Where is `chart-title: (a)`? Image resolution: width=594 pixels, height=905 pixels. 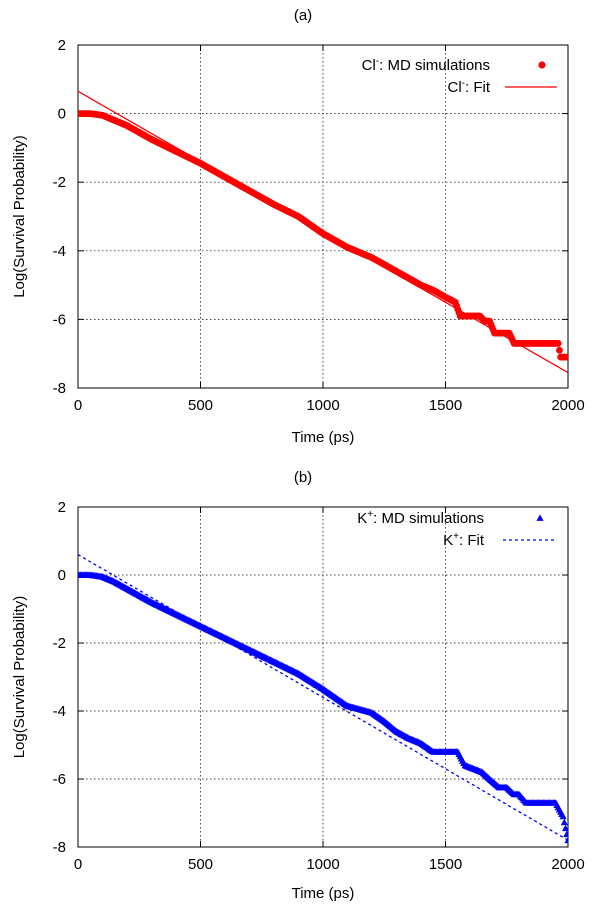 chart-title: (a) is located at coordinates (303, 15).